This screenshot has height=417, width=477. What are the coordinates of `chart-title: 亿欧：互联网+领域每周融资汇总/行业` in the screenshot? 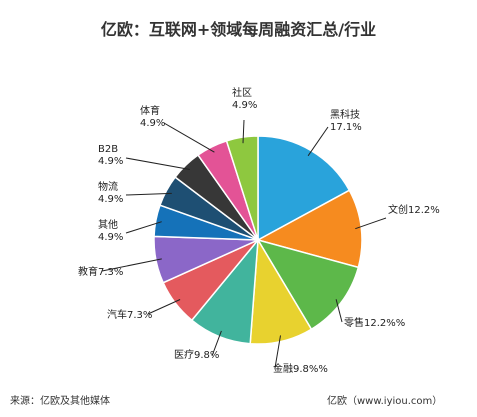 It's located at (238, 29).